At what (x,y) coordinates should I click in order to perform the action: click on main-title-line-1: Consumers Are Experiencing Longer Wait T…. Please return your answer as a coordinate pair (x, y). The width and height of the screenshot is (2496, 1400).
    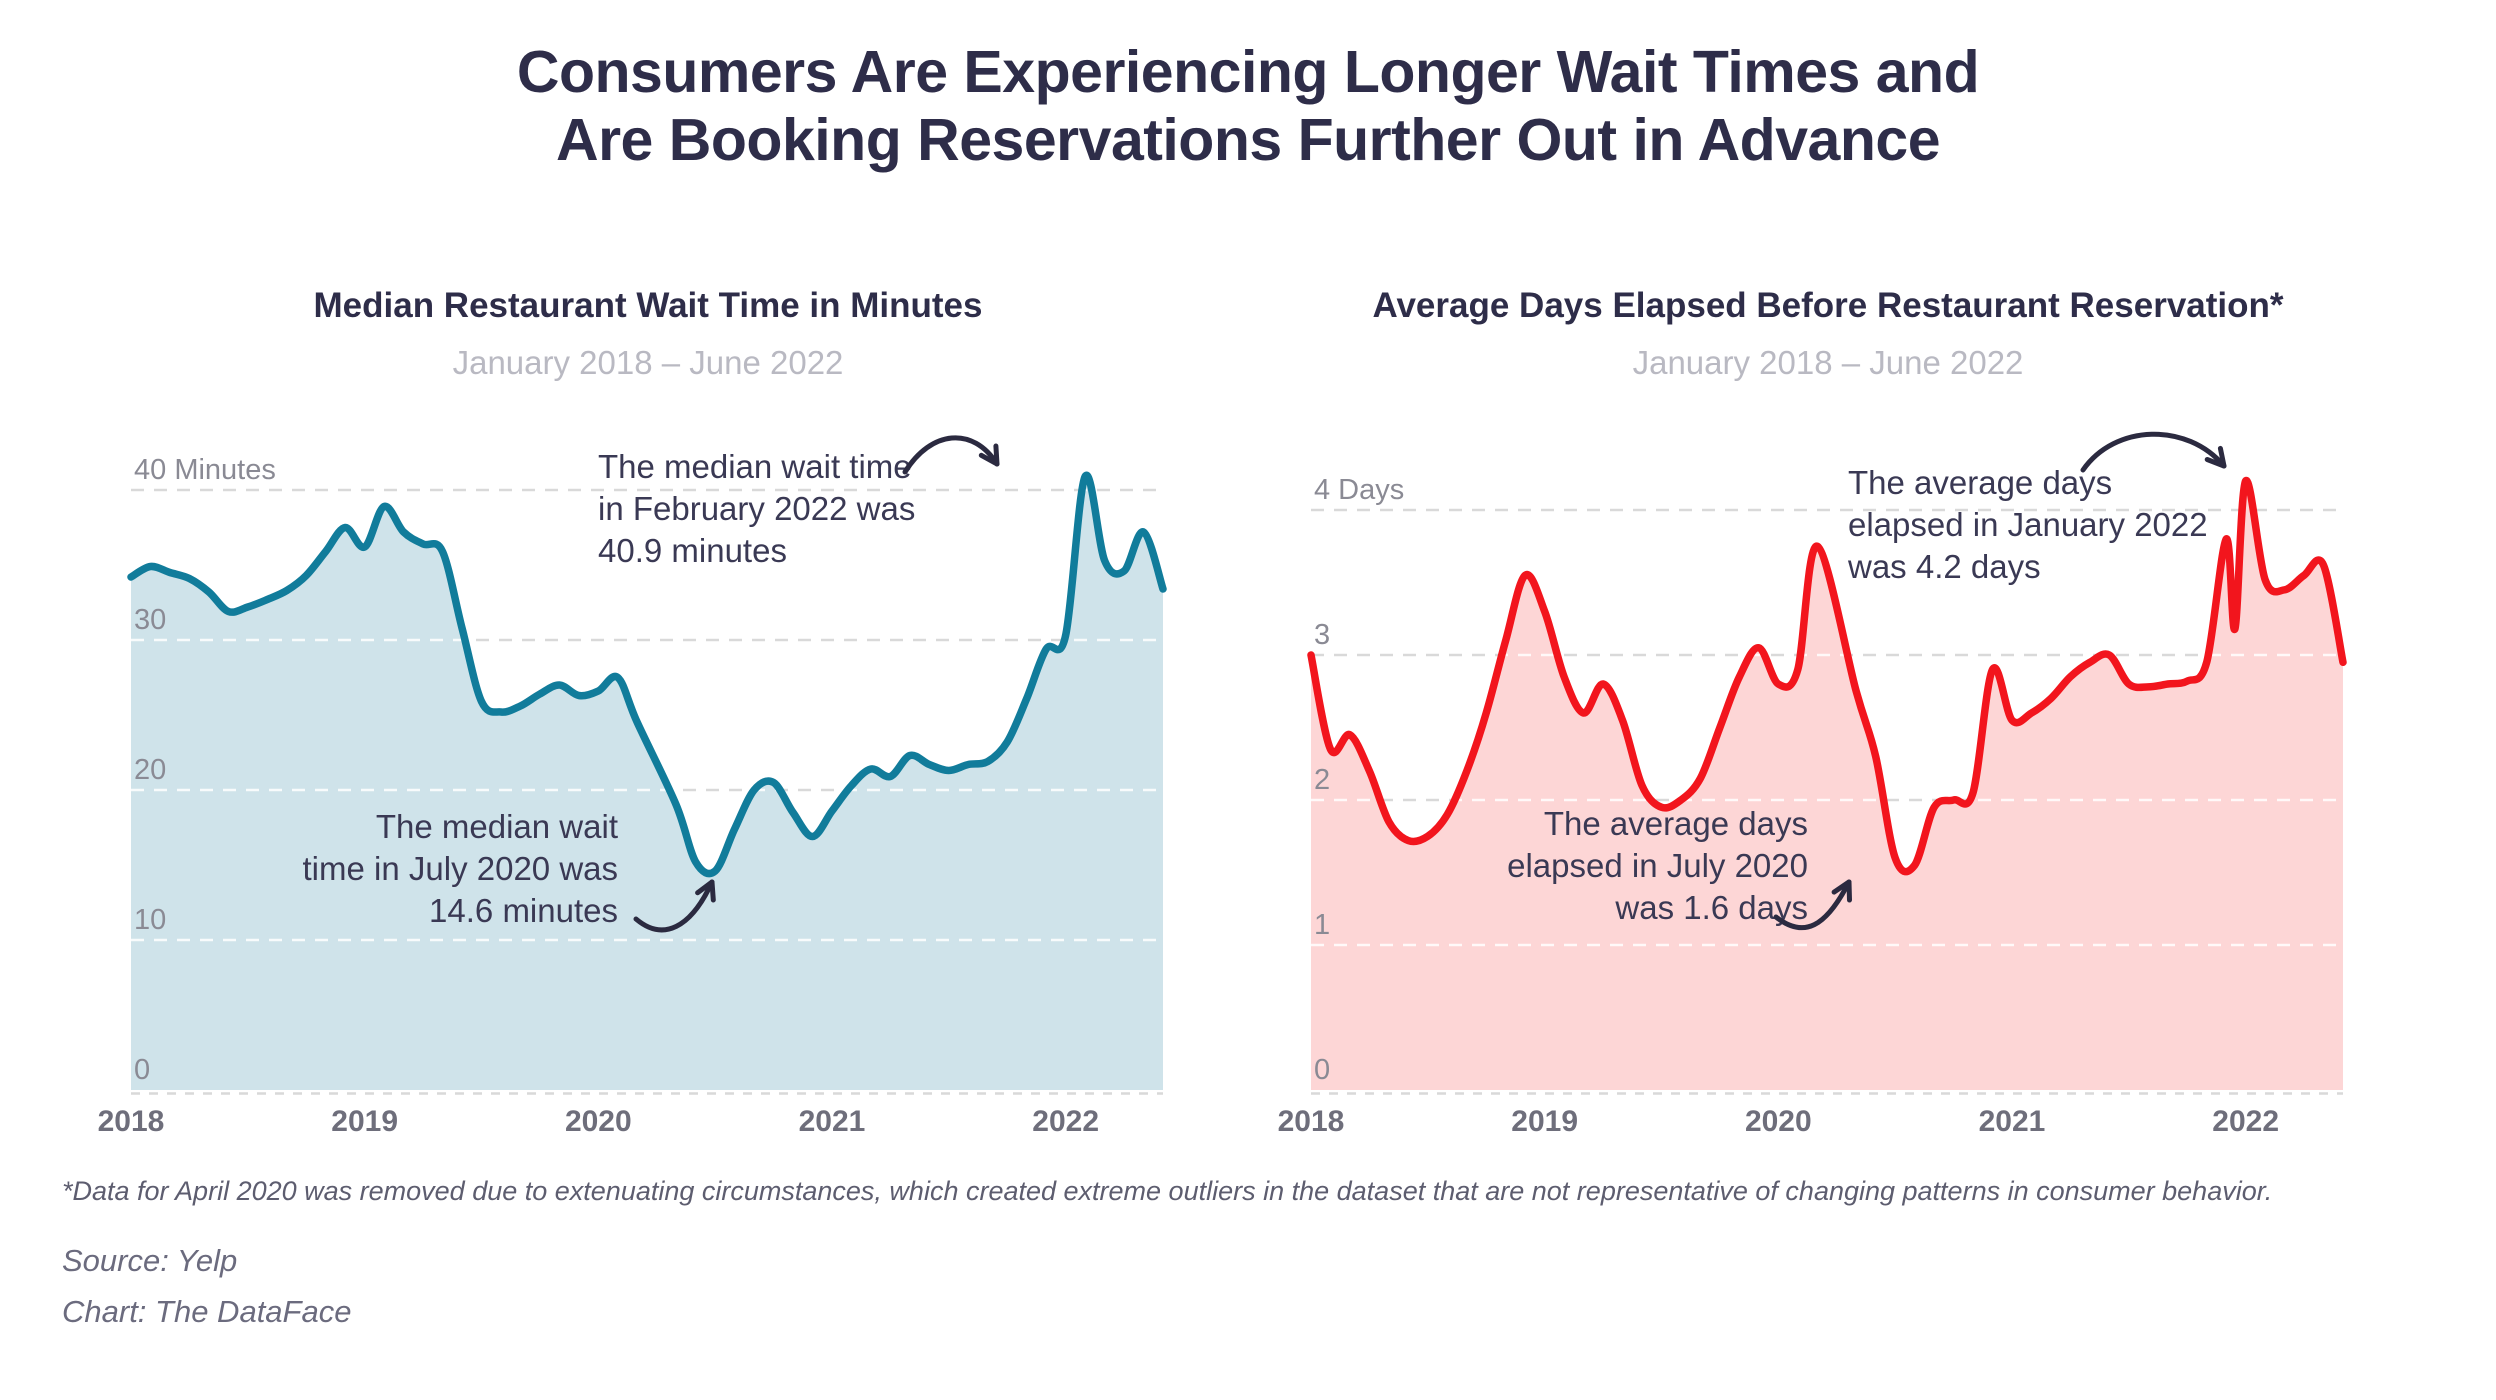
    Looking at the image, I should click on (1248, 72).